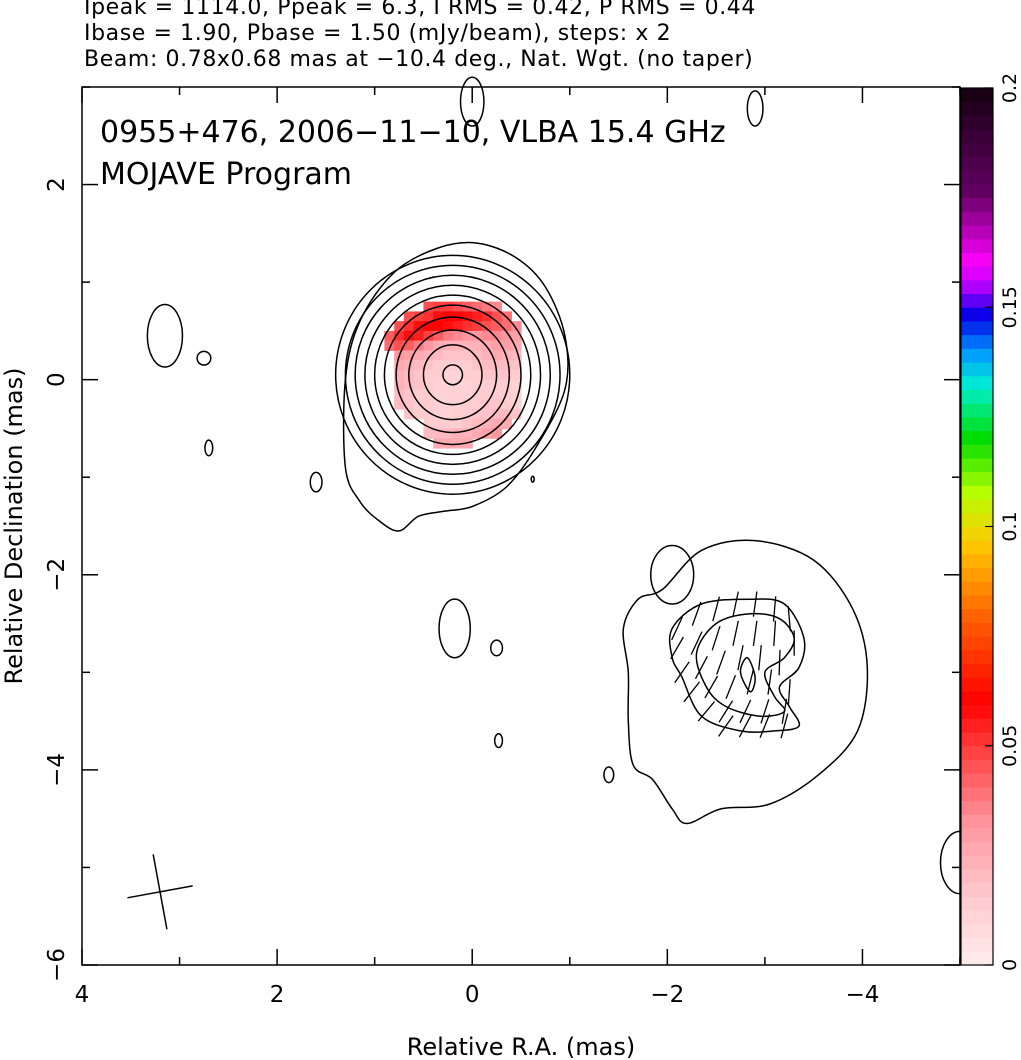 The width and height of the screenshot is (1021, 1060). I want to click on polarized-intensity-layer, so click(453, 375).